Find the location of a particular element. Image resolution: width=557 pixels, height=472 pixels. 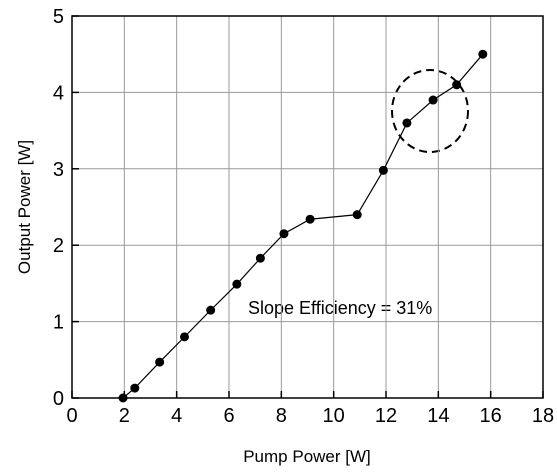

x-tick-label: 10 is located at coordinates (334, 416).